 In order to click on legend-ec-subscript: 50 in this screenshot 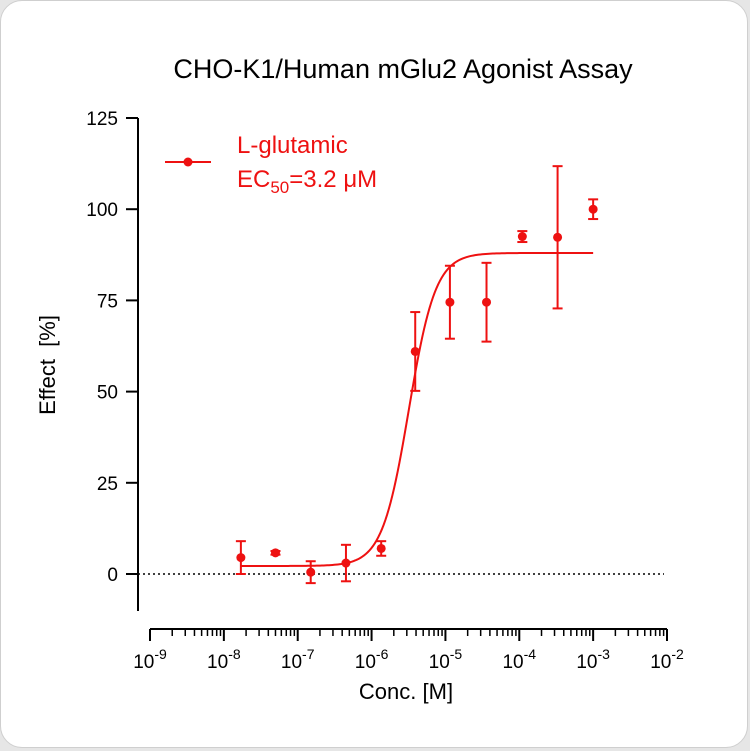, I will do `click(279, 187)`.